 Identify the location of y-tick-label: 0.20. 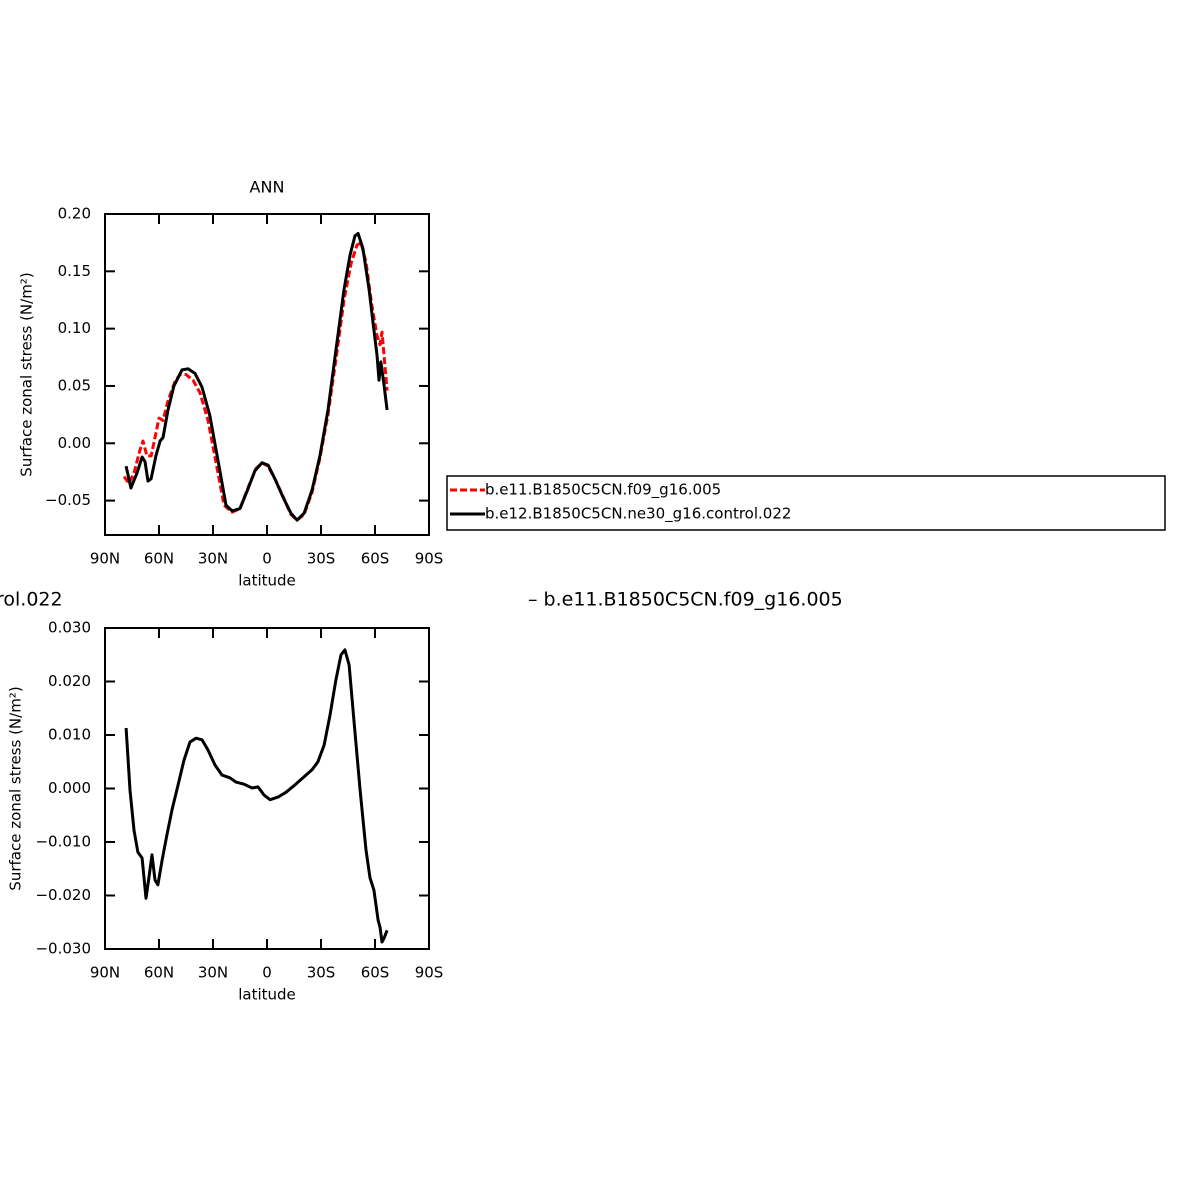
(74, 214).